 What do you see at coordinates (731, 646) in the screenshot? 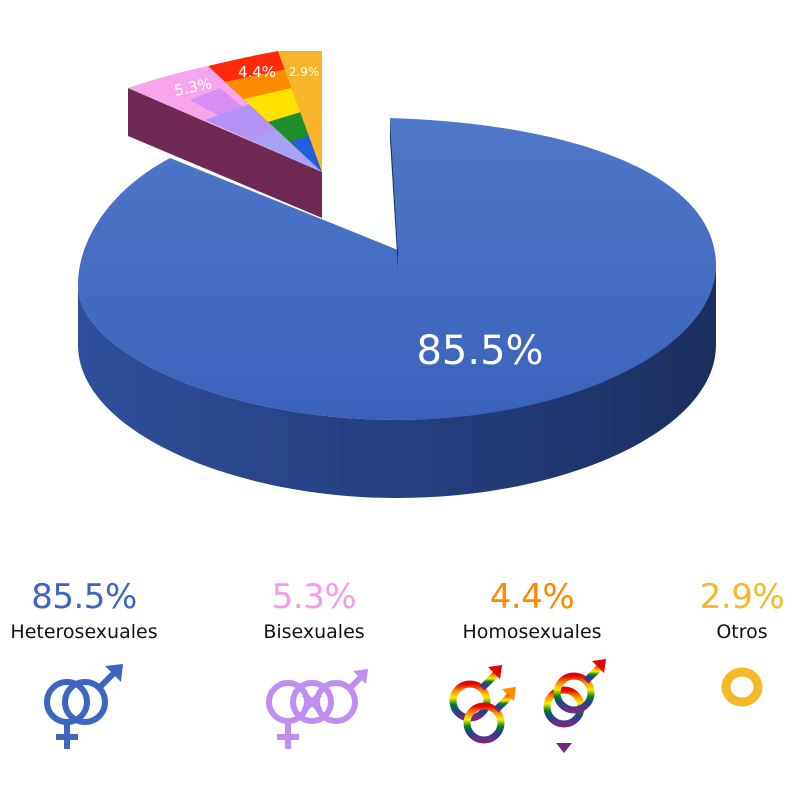
I see `legend-item-otros: 2.9% Otros` at bounding box center [731, 646].